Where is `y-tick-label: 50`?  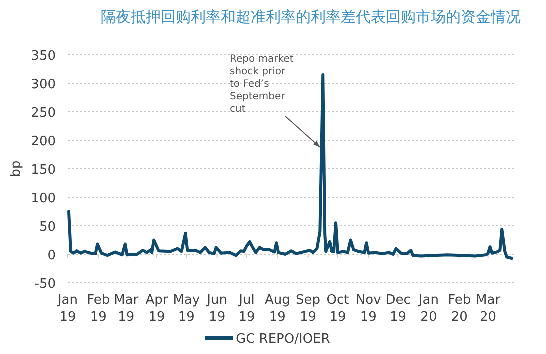
y-tick-label: 50 is located at coordinates (47, 227).